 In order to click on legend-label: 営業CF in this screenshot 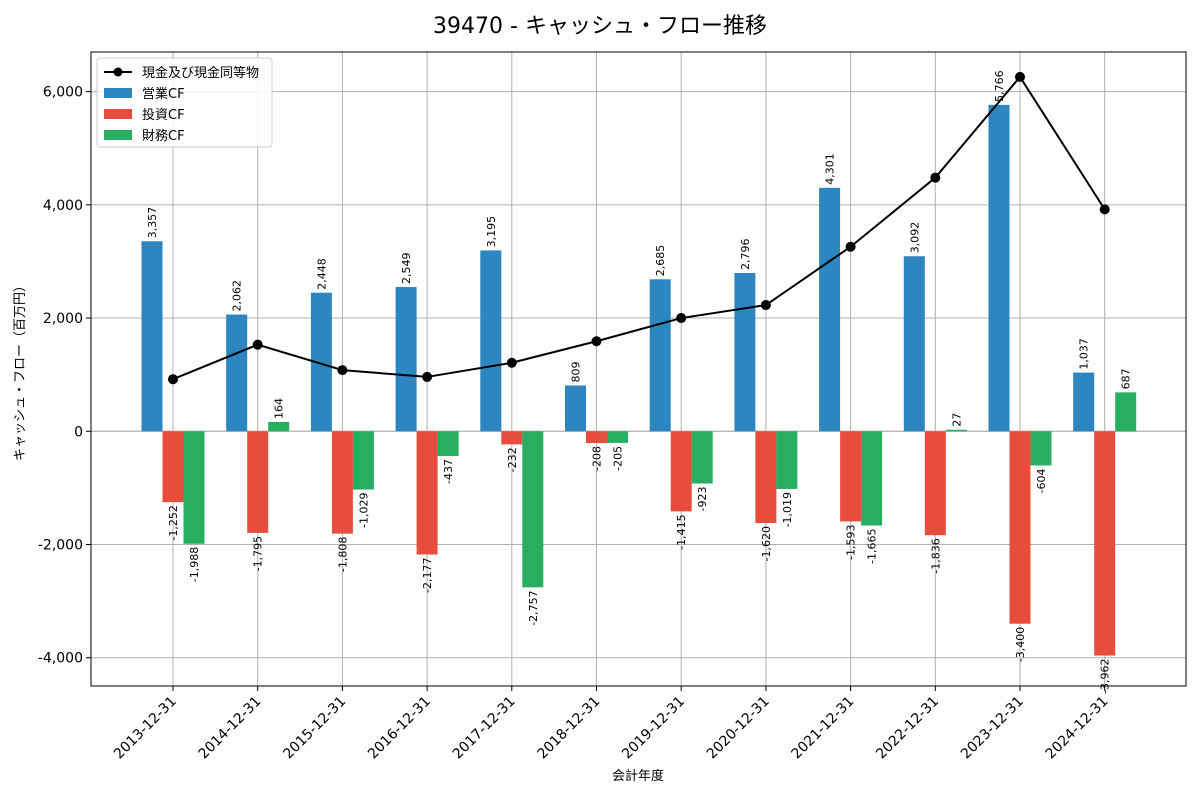, I will do `click(163, 94)`.